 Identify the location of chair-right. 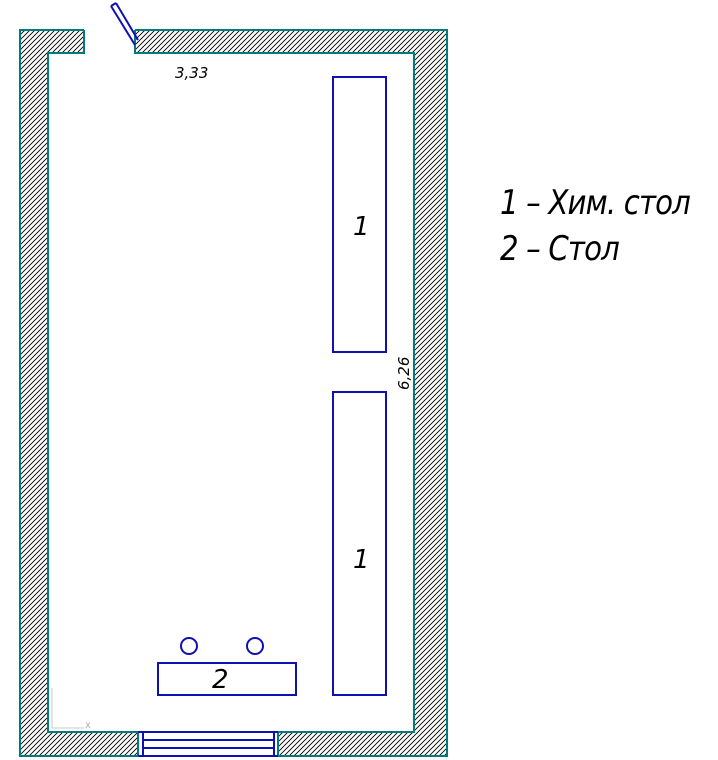
(255, 646).